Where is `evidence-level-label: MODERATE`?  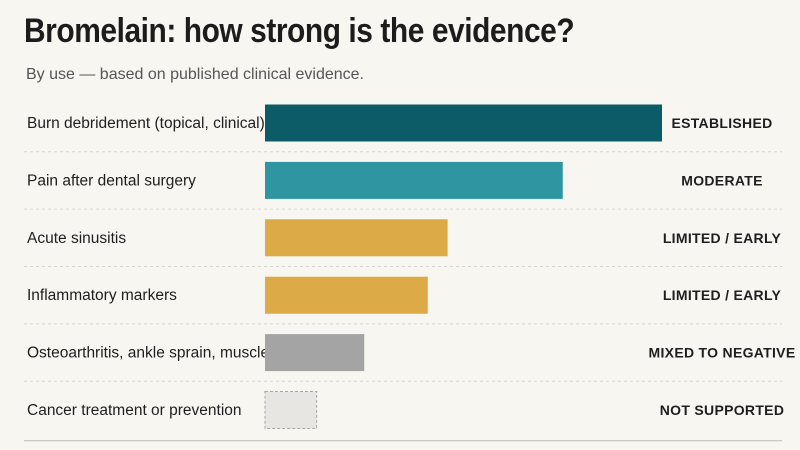
evidence-level-label: MODERATE is located at coordinates (721, 180).